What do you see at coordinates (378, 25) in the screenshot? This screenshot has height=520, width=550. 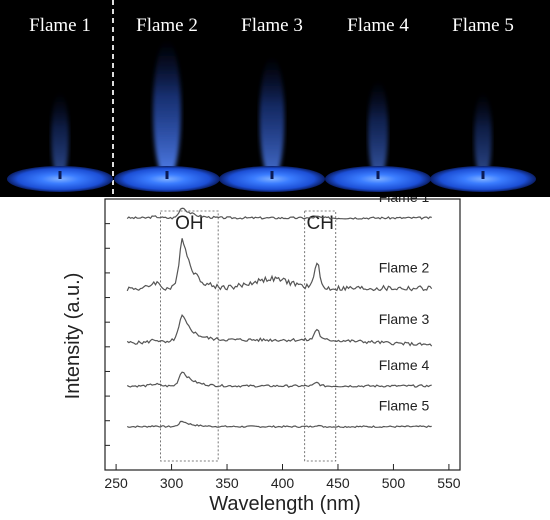 I see `flame-photo-label: Flame 4` at bounding box center [378, 25].